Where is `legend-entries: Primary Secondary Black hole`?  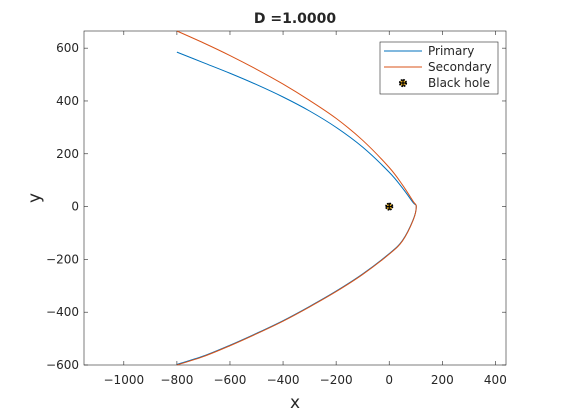 legend-entries: Primary Secondary Black hole is located at coordinates (438, 67).